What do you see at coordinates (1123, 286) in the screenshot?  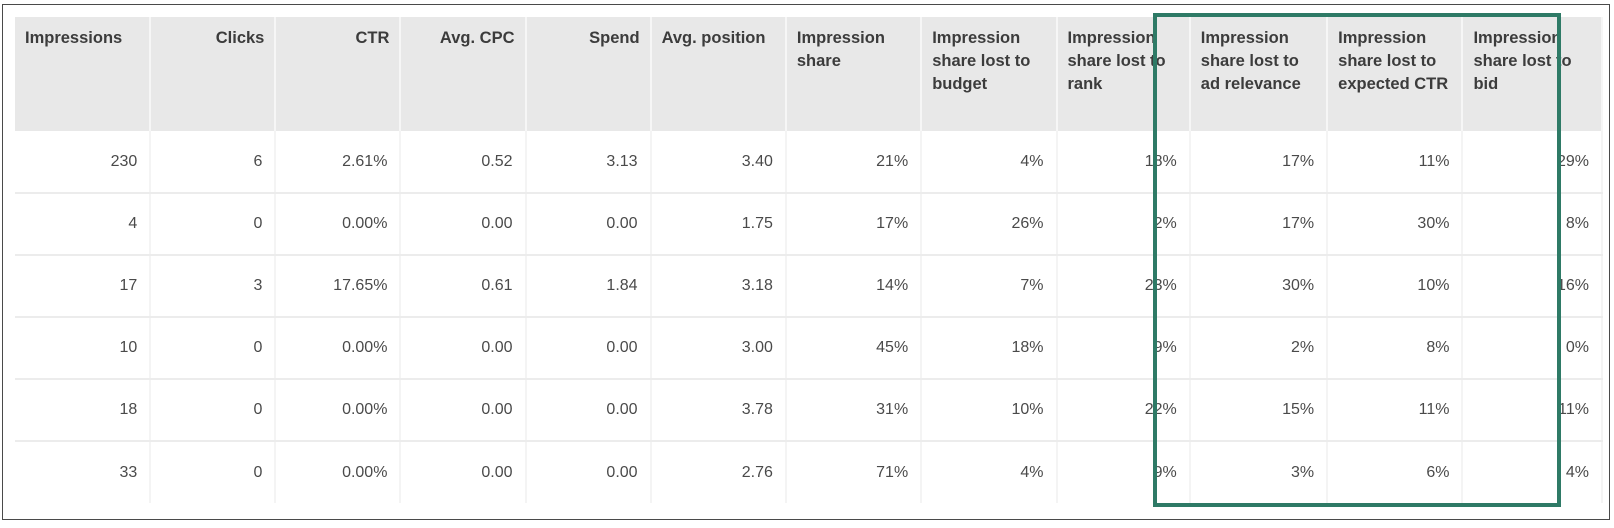 I see `cell-is-lost-rank: 23%` at bounding box center [1123, 286].